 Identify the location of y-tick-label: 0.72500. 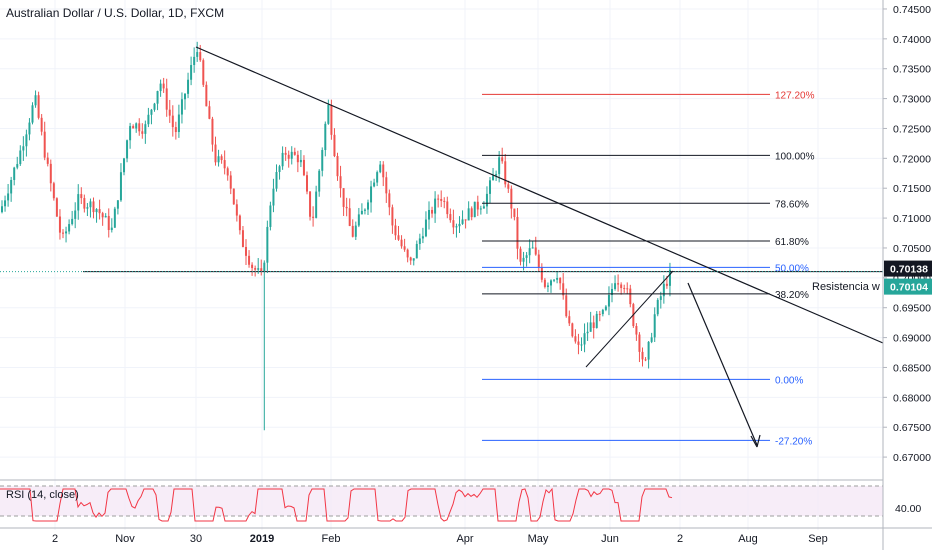
(912, 129).